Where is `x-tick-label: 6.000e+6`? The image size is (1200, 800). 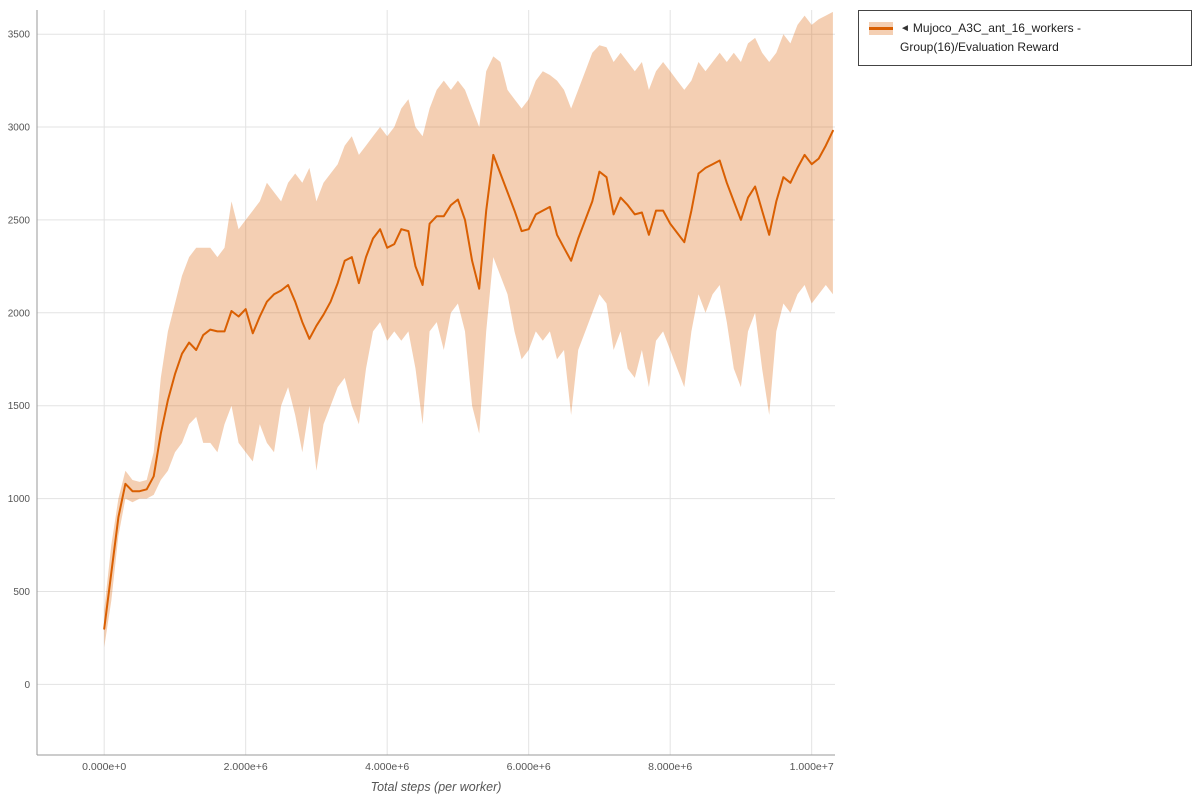
x-tick-label: 6.000e+6 is located at coordinates (529, 767).